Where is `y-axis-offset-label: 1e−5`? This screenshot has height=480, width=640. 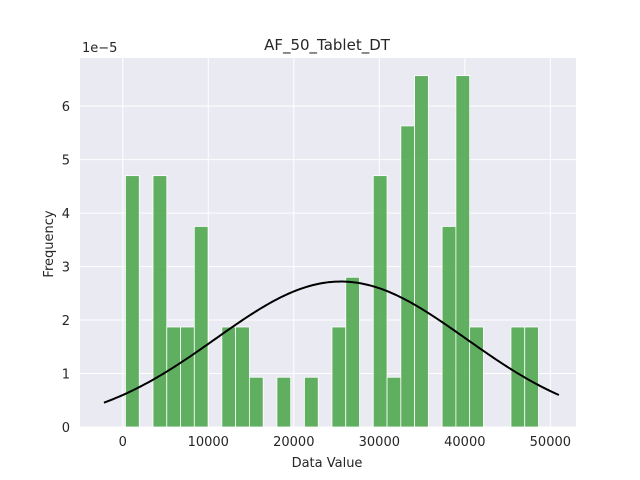 y-axis-offset-label: 1e−5 is located at coordinates (99, 48).